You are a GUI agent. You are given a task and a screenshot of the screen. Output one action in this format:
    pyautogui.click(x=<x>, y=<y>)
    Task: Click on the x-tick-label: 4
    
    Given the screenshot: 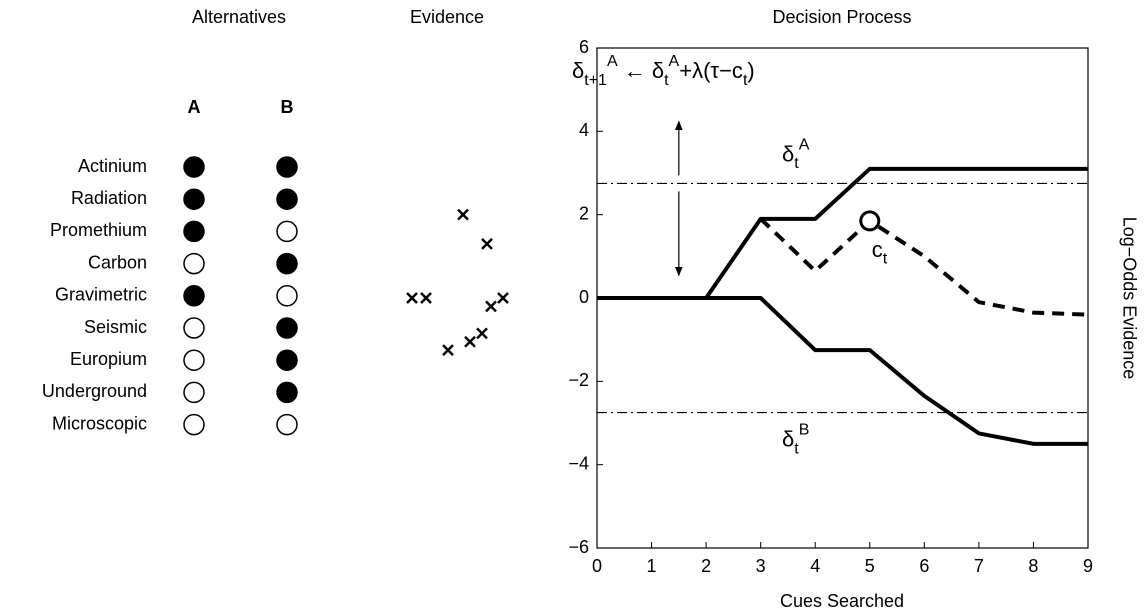 What is the action you would take?
    pyautogui.click(x=815, y=566)
    